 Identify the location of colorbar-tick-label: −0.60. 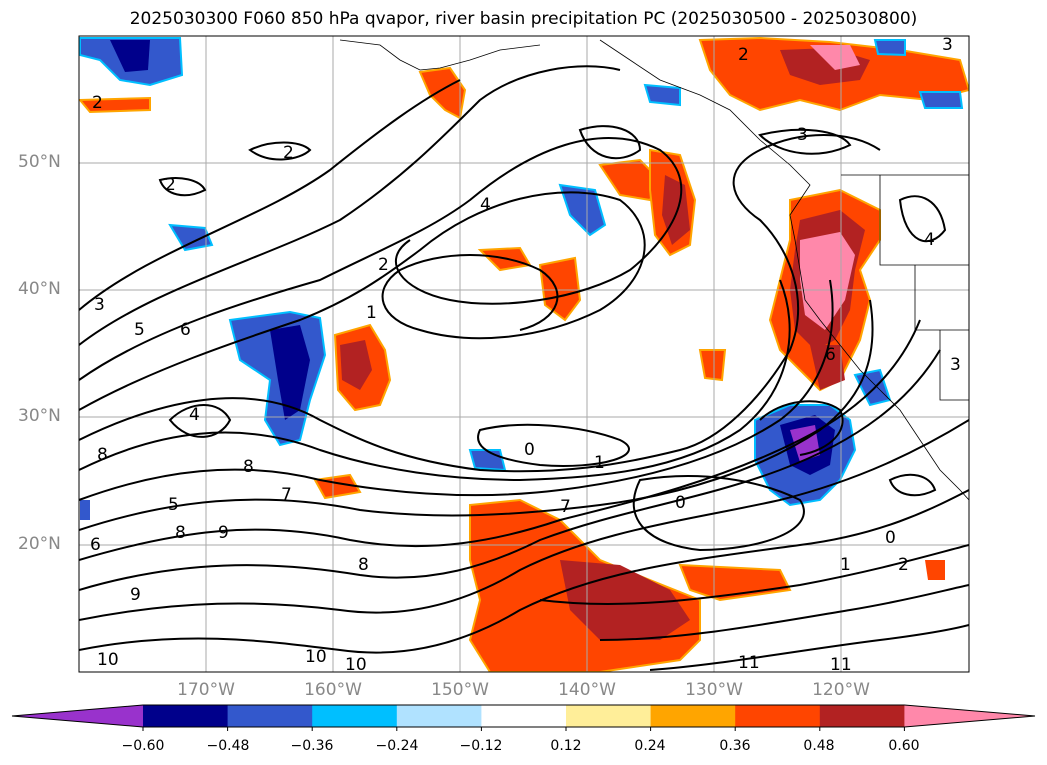
(143, 746).